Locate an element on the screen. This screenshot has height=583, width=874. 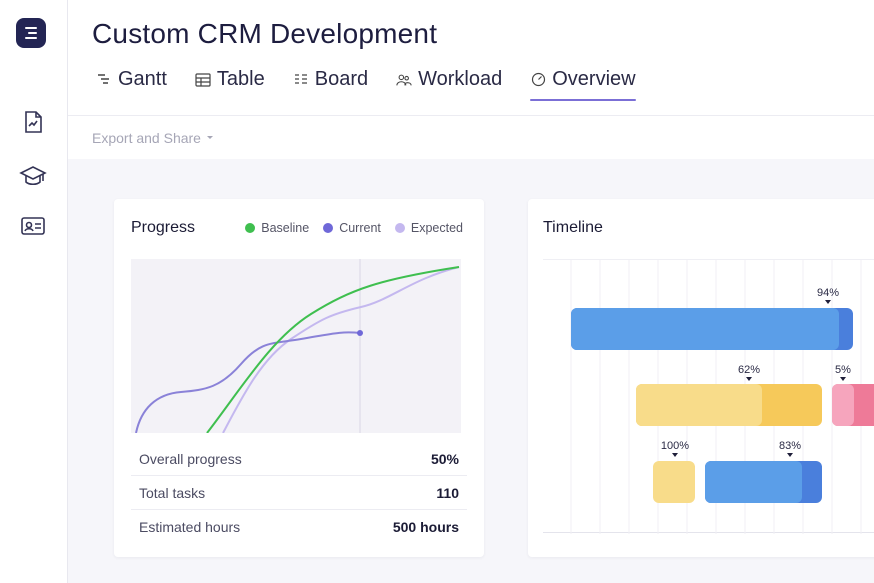
expected-dot is located at coordinates (399, 228).